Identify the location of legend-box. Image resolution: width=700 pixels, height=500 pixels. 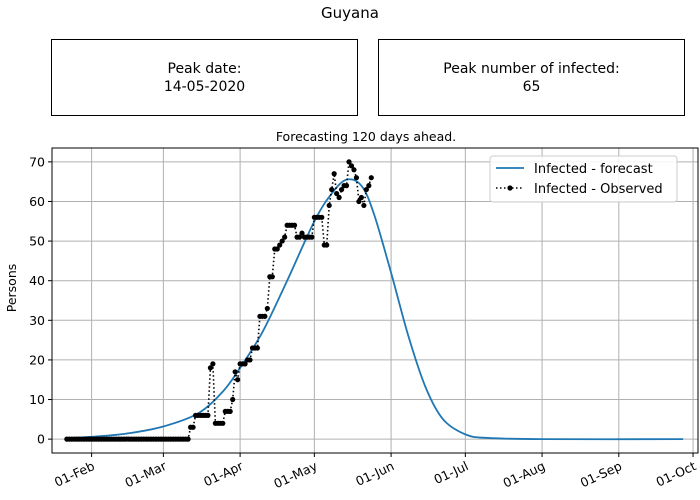
(583, 179).